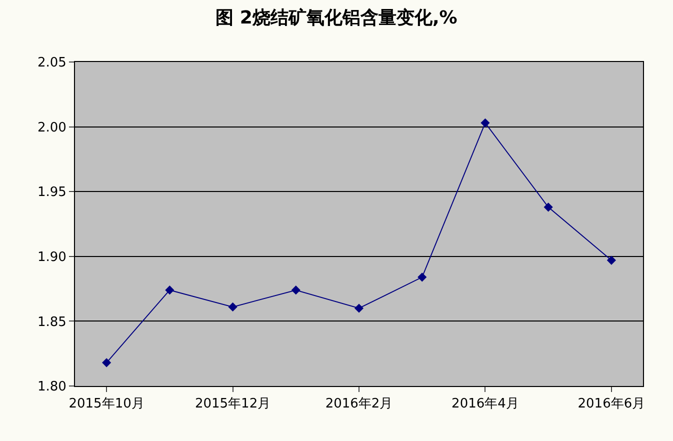 Image resolution: width=673 pixels, height=441 pixels. What do you see at coordinates (106, 404) in the screenshot?
I see `x-tick-label: 2015年10月` at bounding box center [106, 404].